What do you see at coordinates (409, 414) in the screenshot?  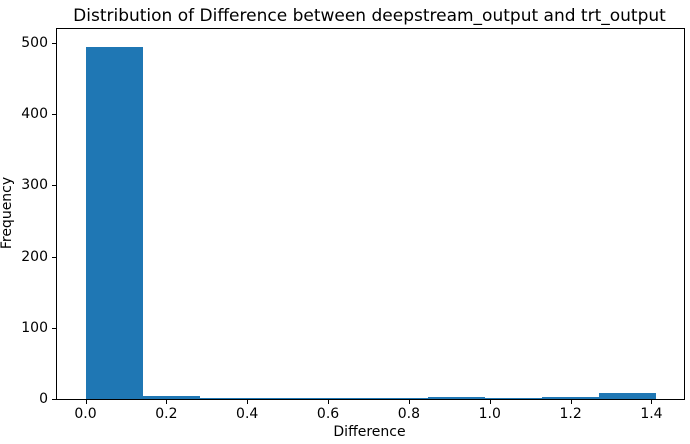 I see `x-tick-label: 0.8` at bounding box center [409, 414].